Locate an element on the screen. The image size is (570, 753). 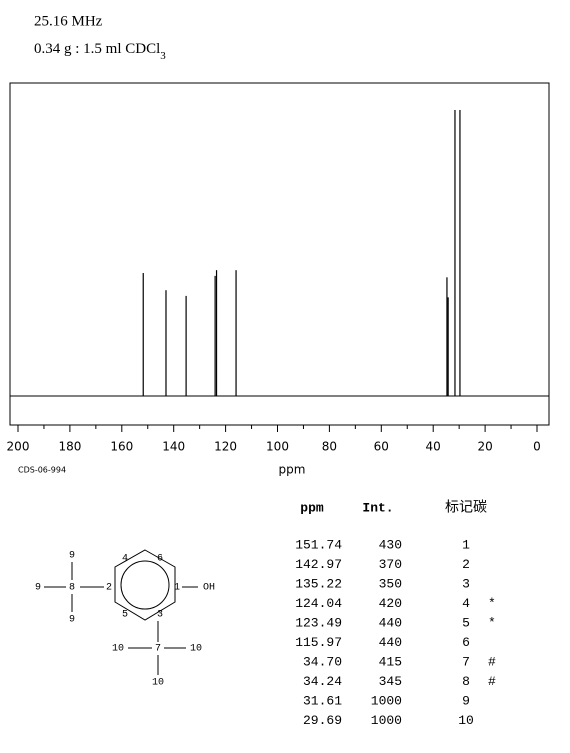
atom-label: 7 is located at coordinates (158, 649).